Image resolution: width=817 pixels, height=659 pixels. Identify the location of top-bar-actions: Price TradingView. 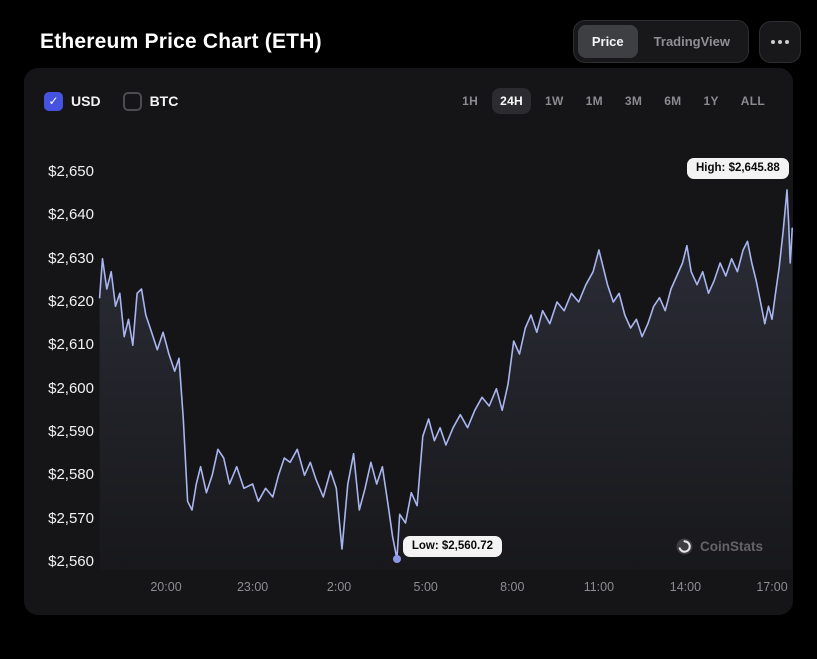
(686, 41).